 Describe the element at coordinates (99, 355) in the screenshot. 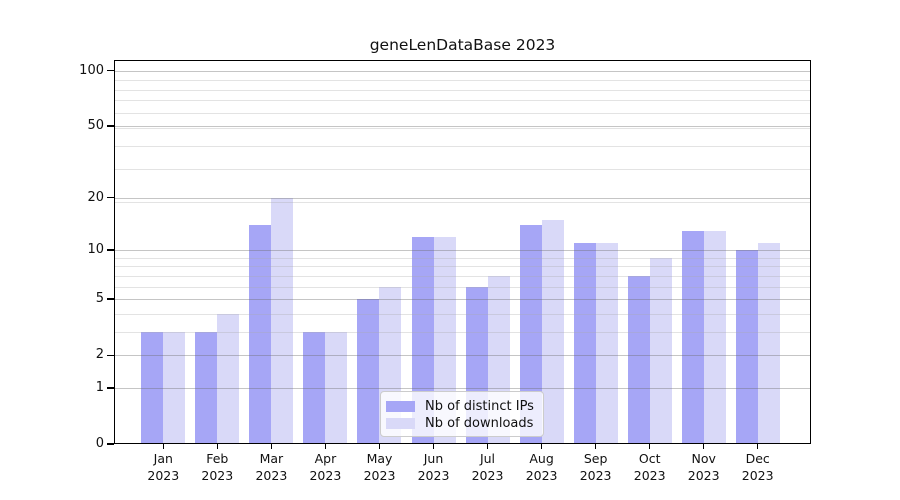

I see `y-tick-label: 2` at that location.